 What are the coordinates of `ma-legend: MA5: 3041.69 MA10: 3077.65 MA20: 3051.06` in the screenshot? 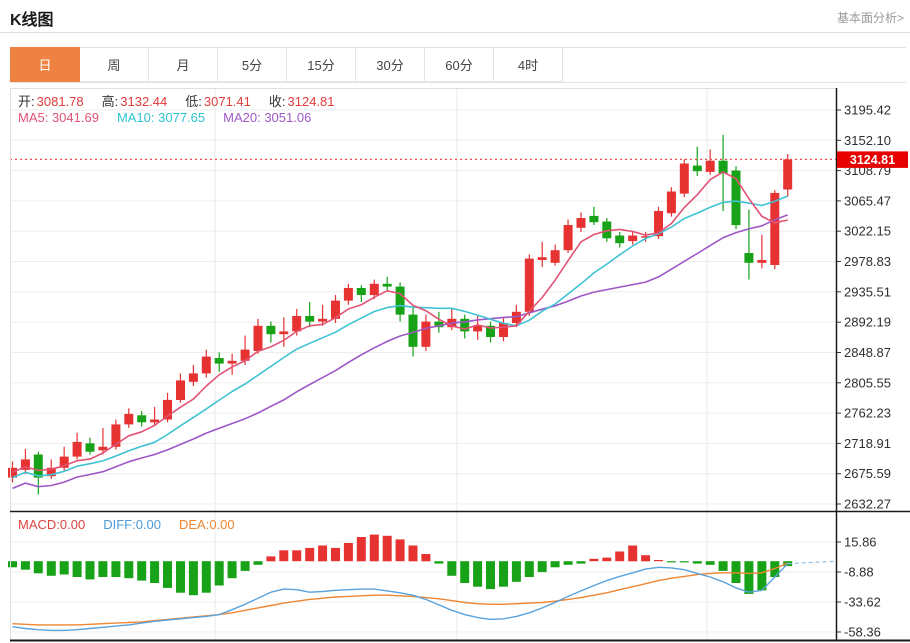 It's located at (164, 117).